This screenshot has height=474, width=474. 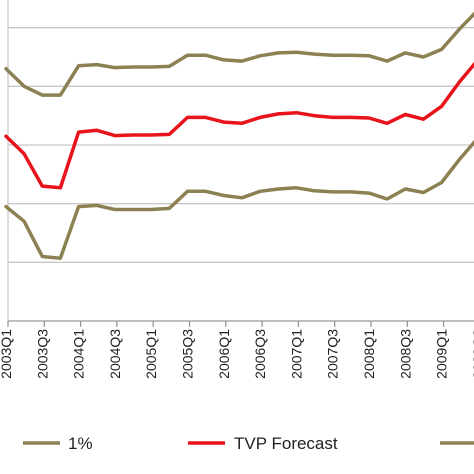 What do you see at coordinates (151, 354) in the screenshot?
I see `x-tick-label: 2005Q1` at bounding box center [151, 354].